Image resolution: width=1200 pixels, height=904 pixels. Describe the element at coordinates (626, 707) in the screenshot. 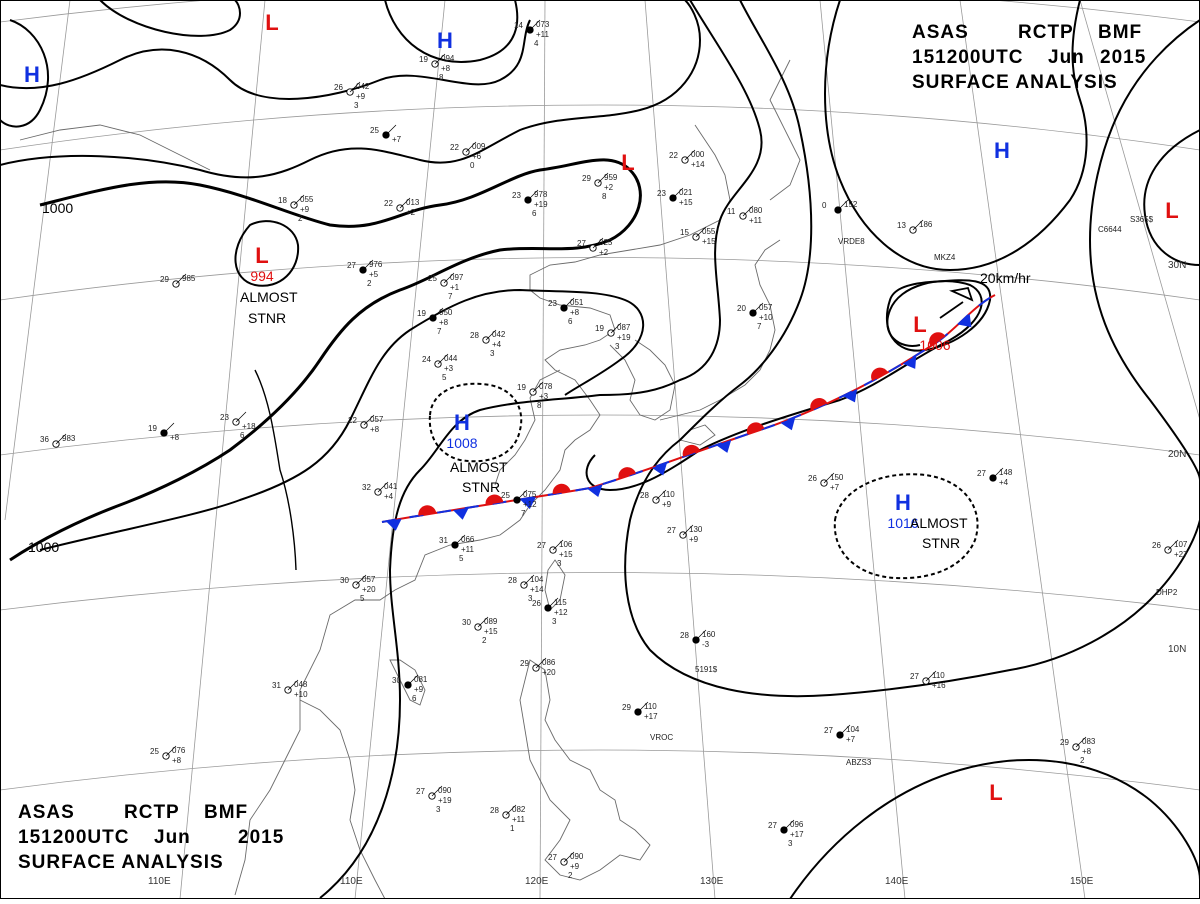

I see `station-temp: 29` at that location.